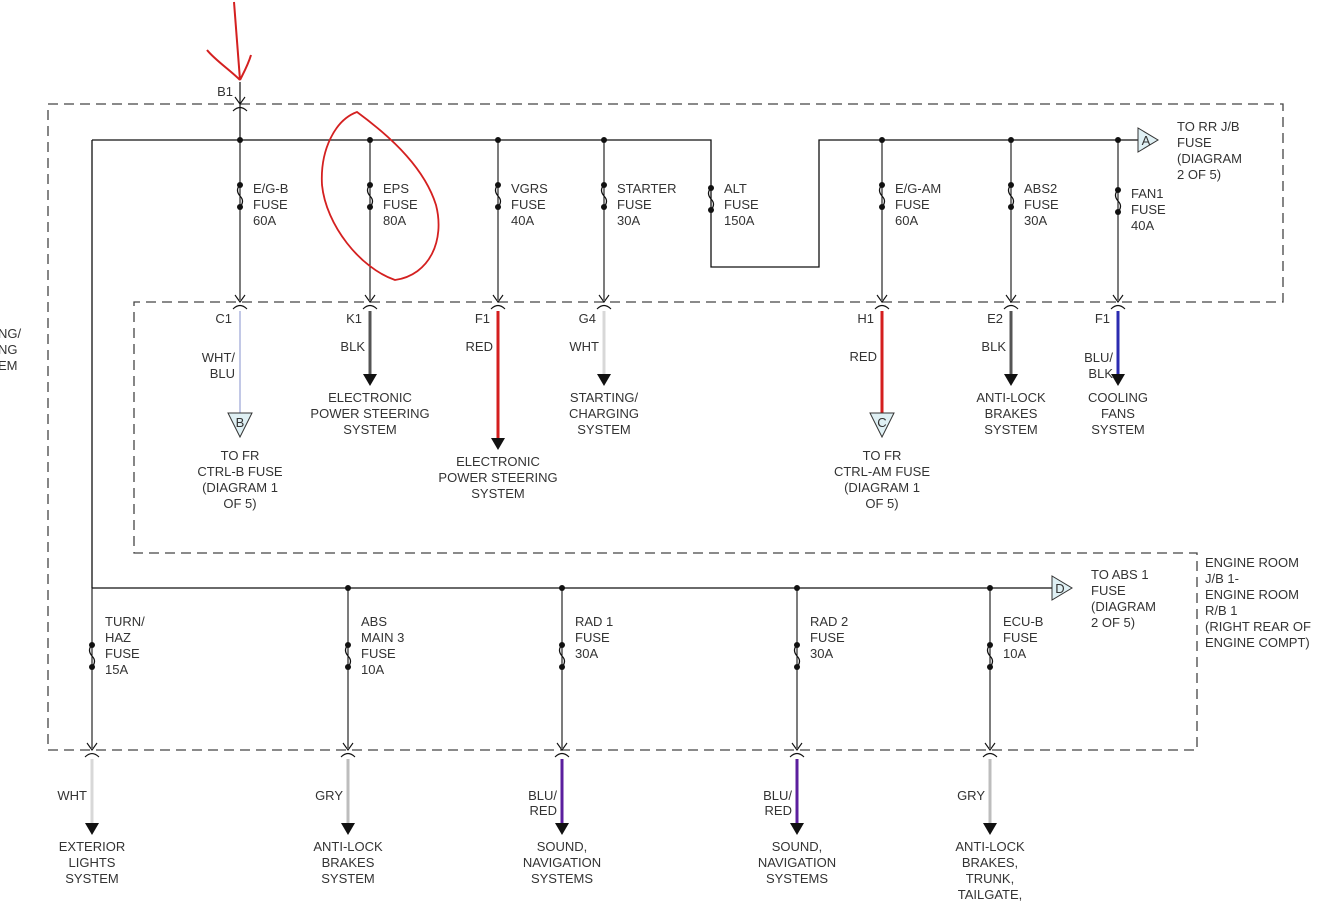 The image size is (1329, 902). I want to click on fuse-label: FAN1, so click(1147, 193).